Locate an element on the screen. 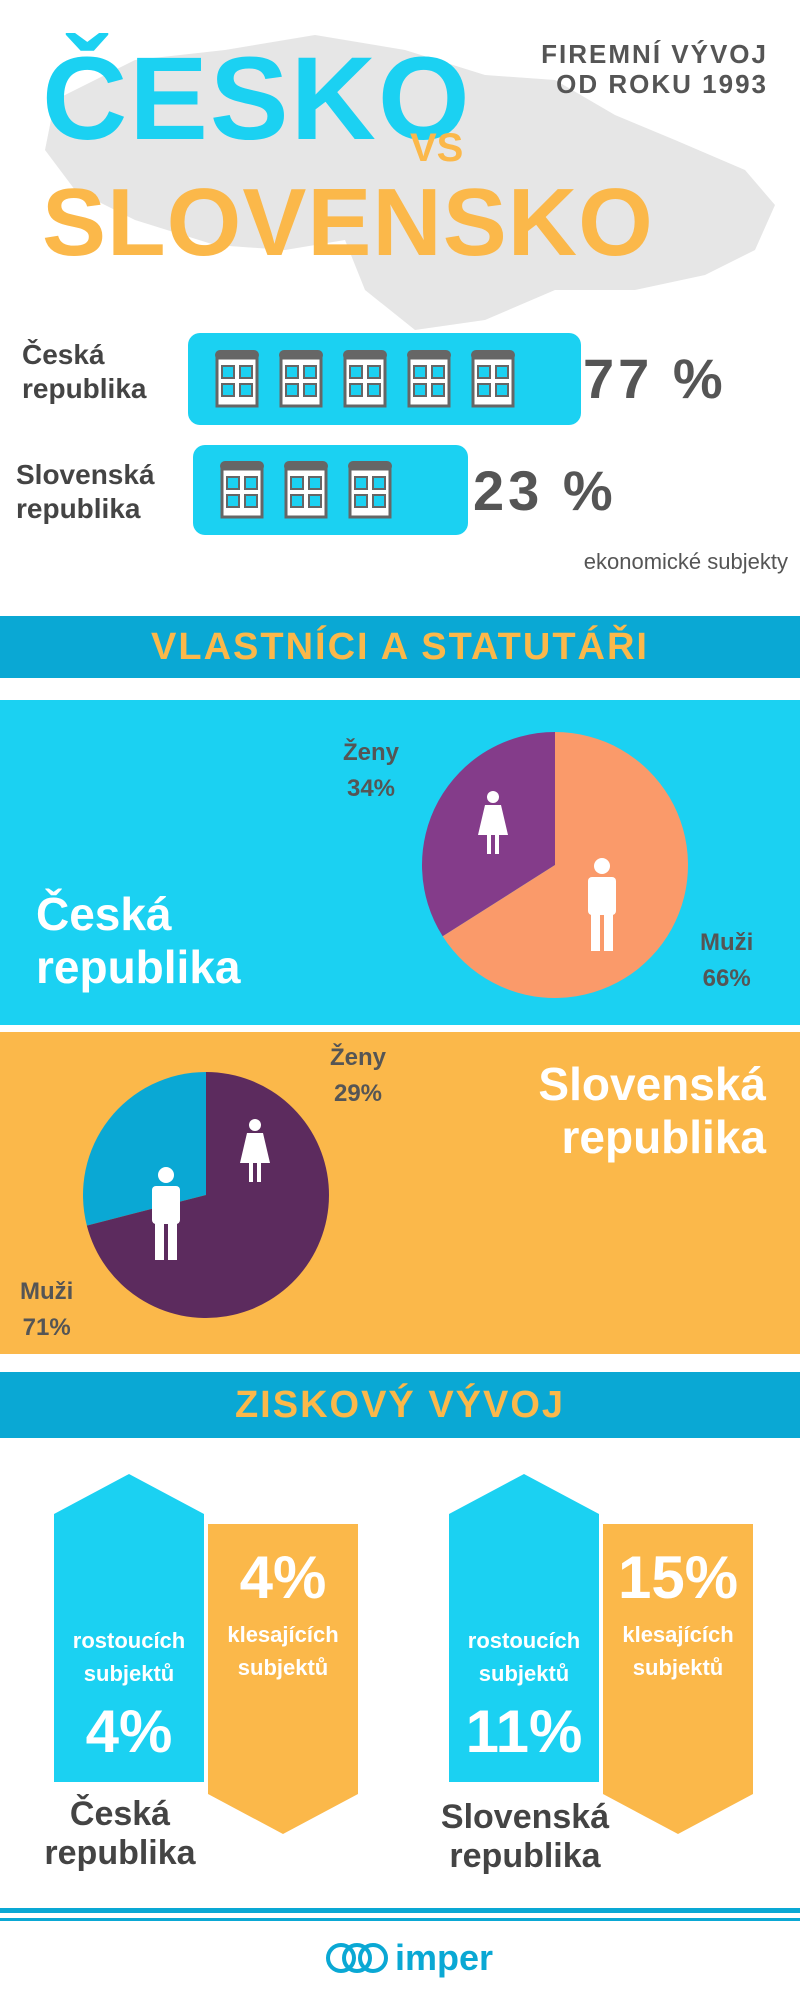 Image resolution: width=800 pixels, height=2000 pixels. sk-owners-region: Slovenská republika is located at coordinates (652, 1111).